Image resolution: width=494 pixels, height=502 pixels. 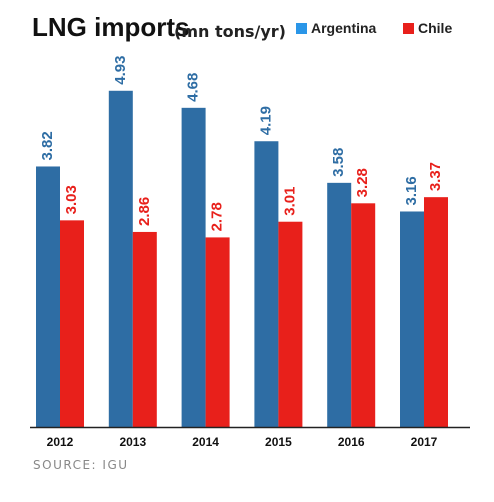 What do you see at coordinates (435, 176) in the screenshot?
I see `data-label-chile-2017: 3.37` at bounding box center [435, 176].